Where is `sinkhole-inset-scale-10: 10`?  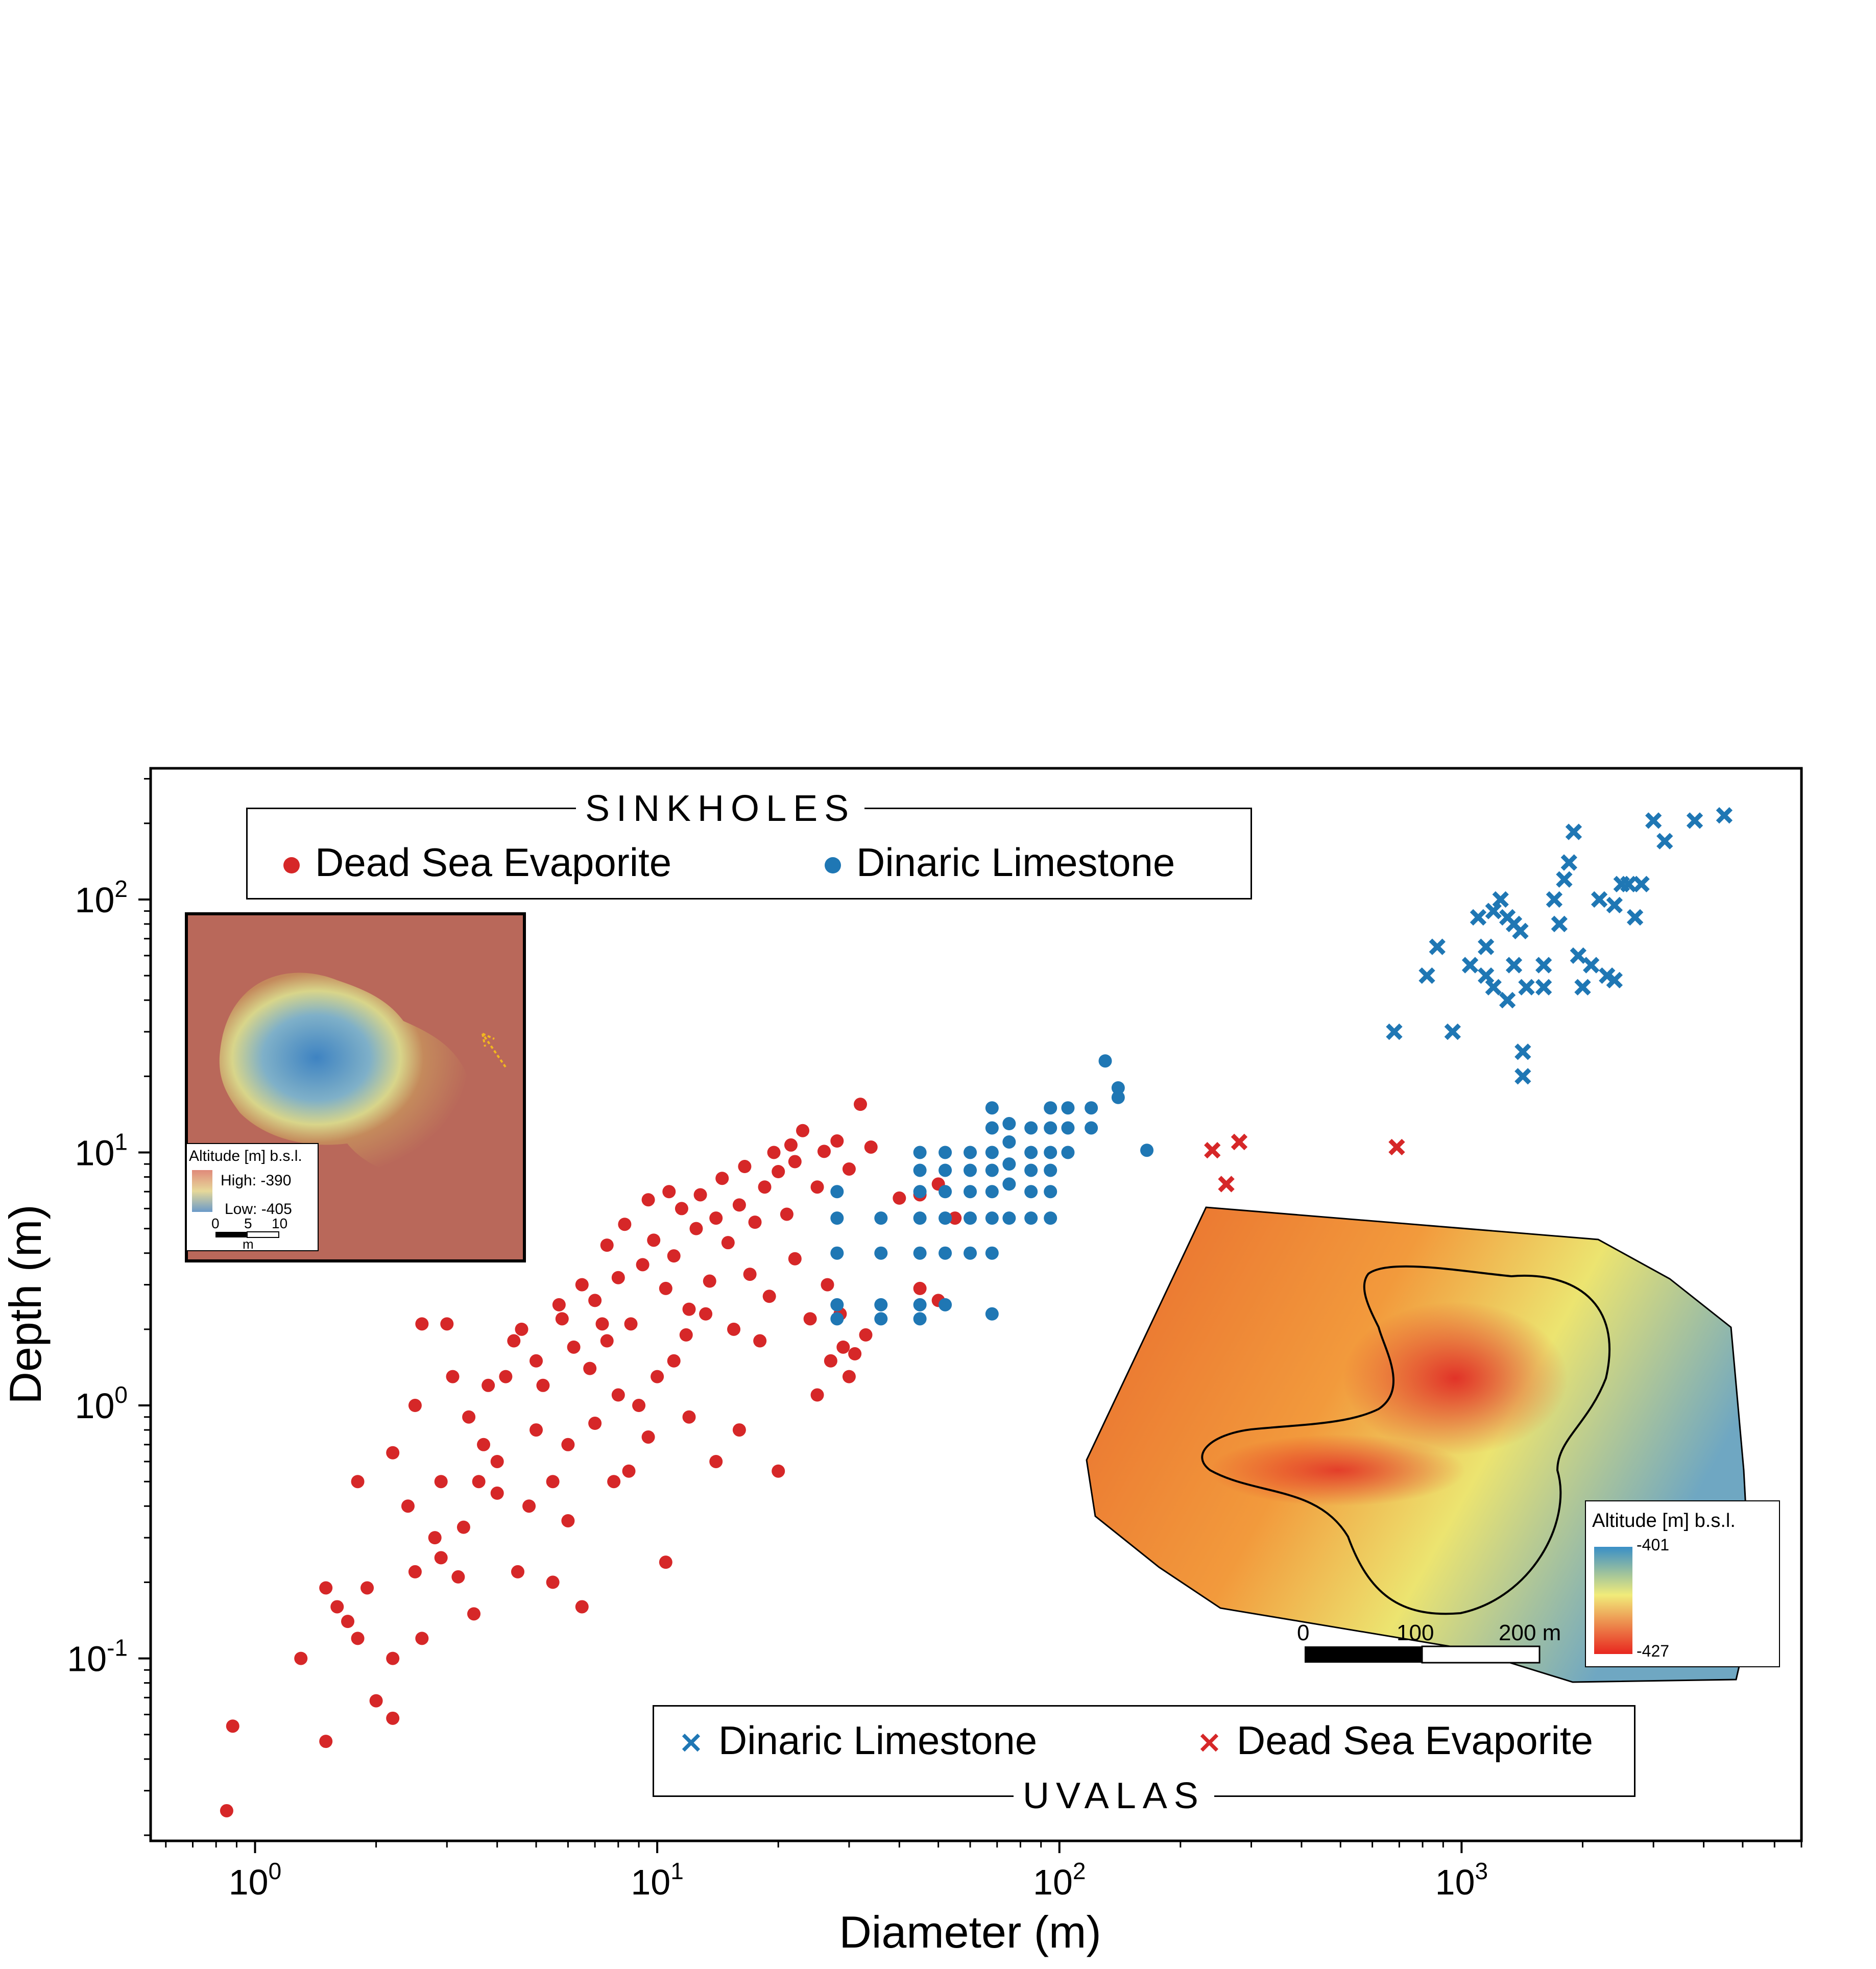 sinkhole-inset-scale-10: 10 is located at coordinates (280, 1224).